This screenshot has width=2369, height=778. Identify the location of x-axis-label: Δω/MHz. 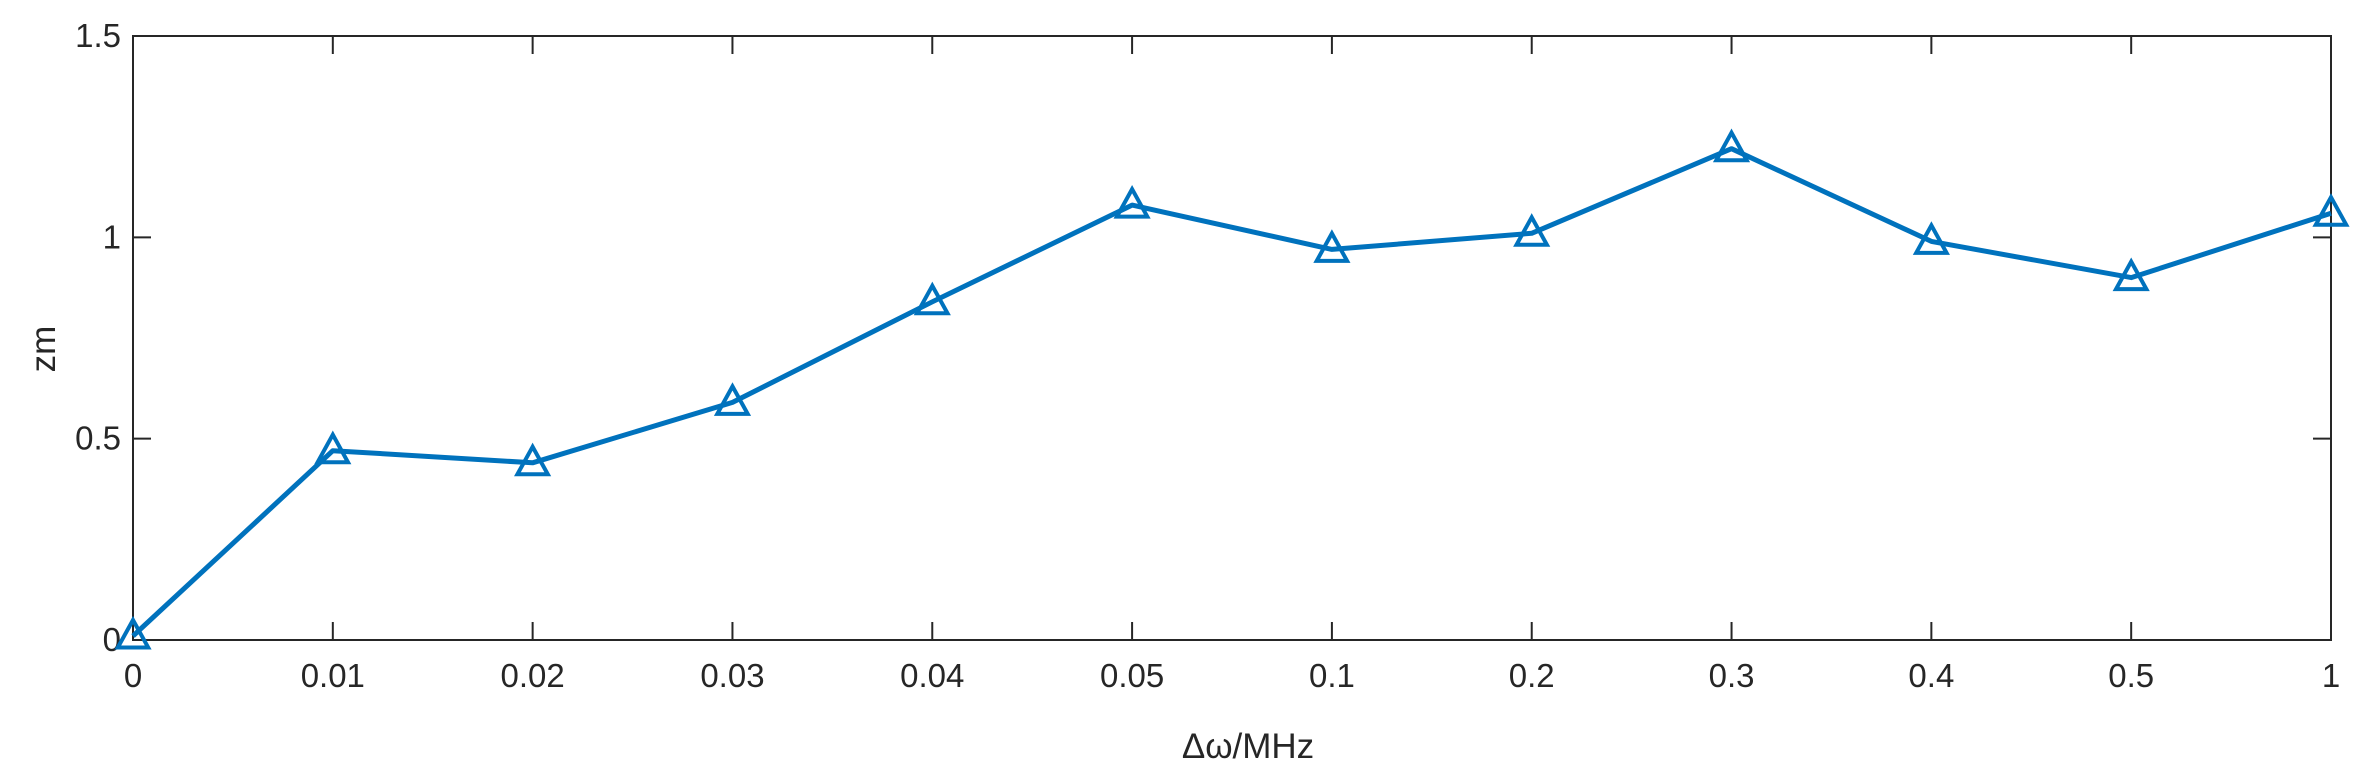
(1248, 746).